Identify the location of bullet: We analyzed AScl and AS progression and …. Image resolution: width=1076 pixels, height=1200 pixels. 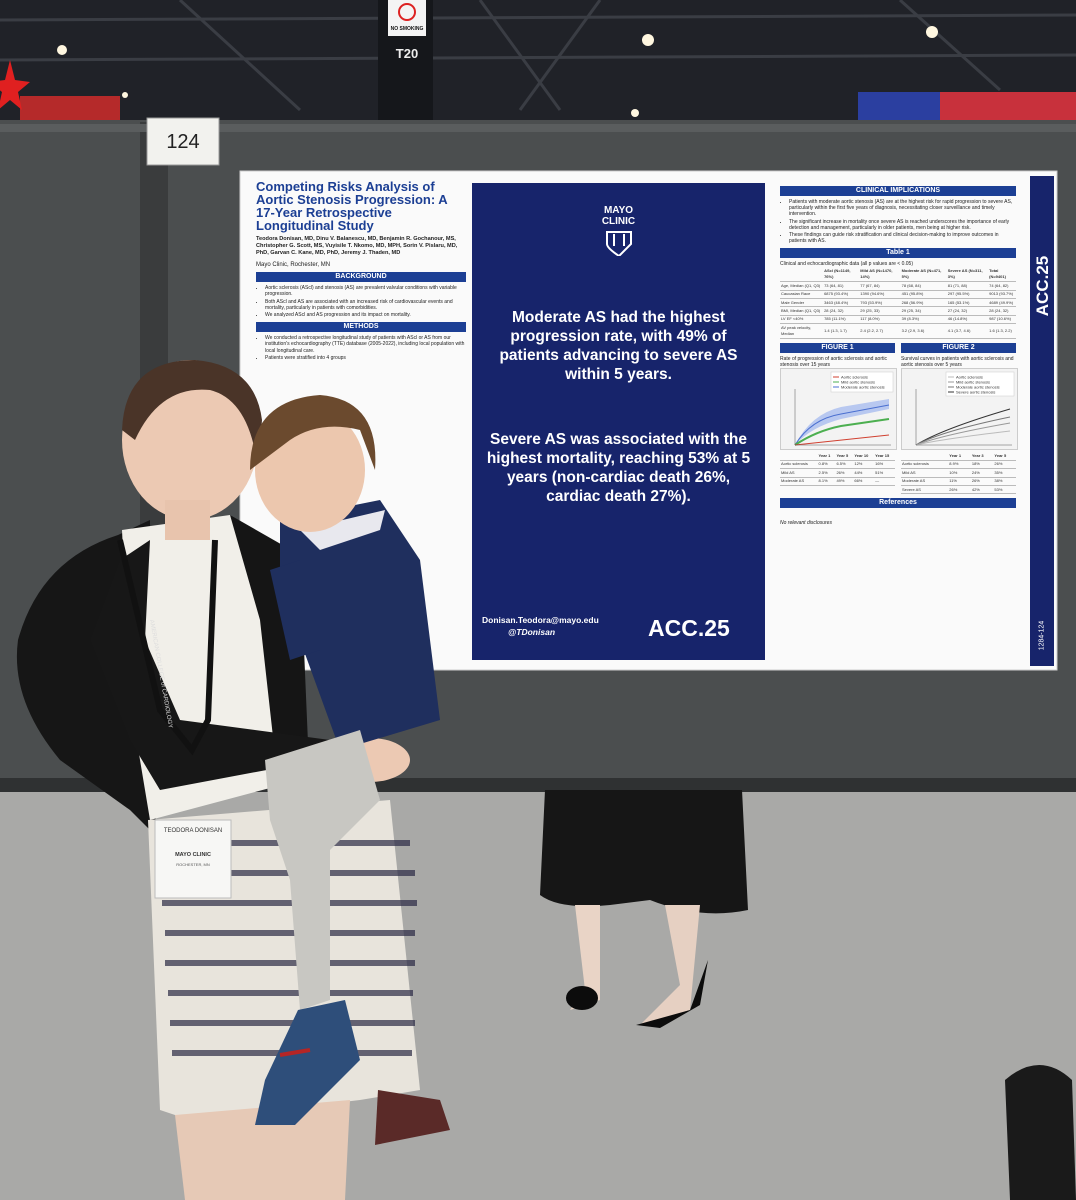
(365, 315).